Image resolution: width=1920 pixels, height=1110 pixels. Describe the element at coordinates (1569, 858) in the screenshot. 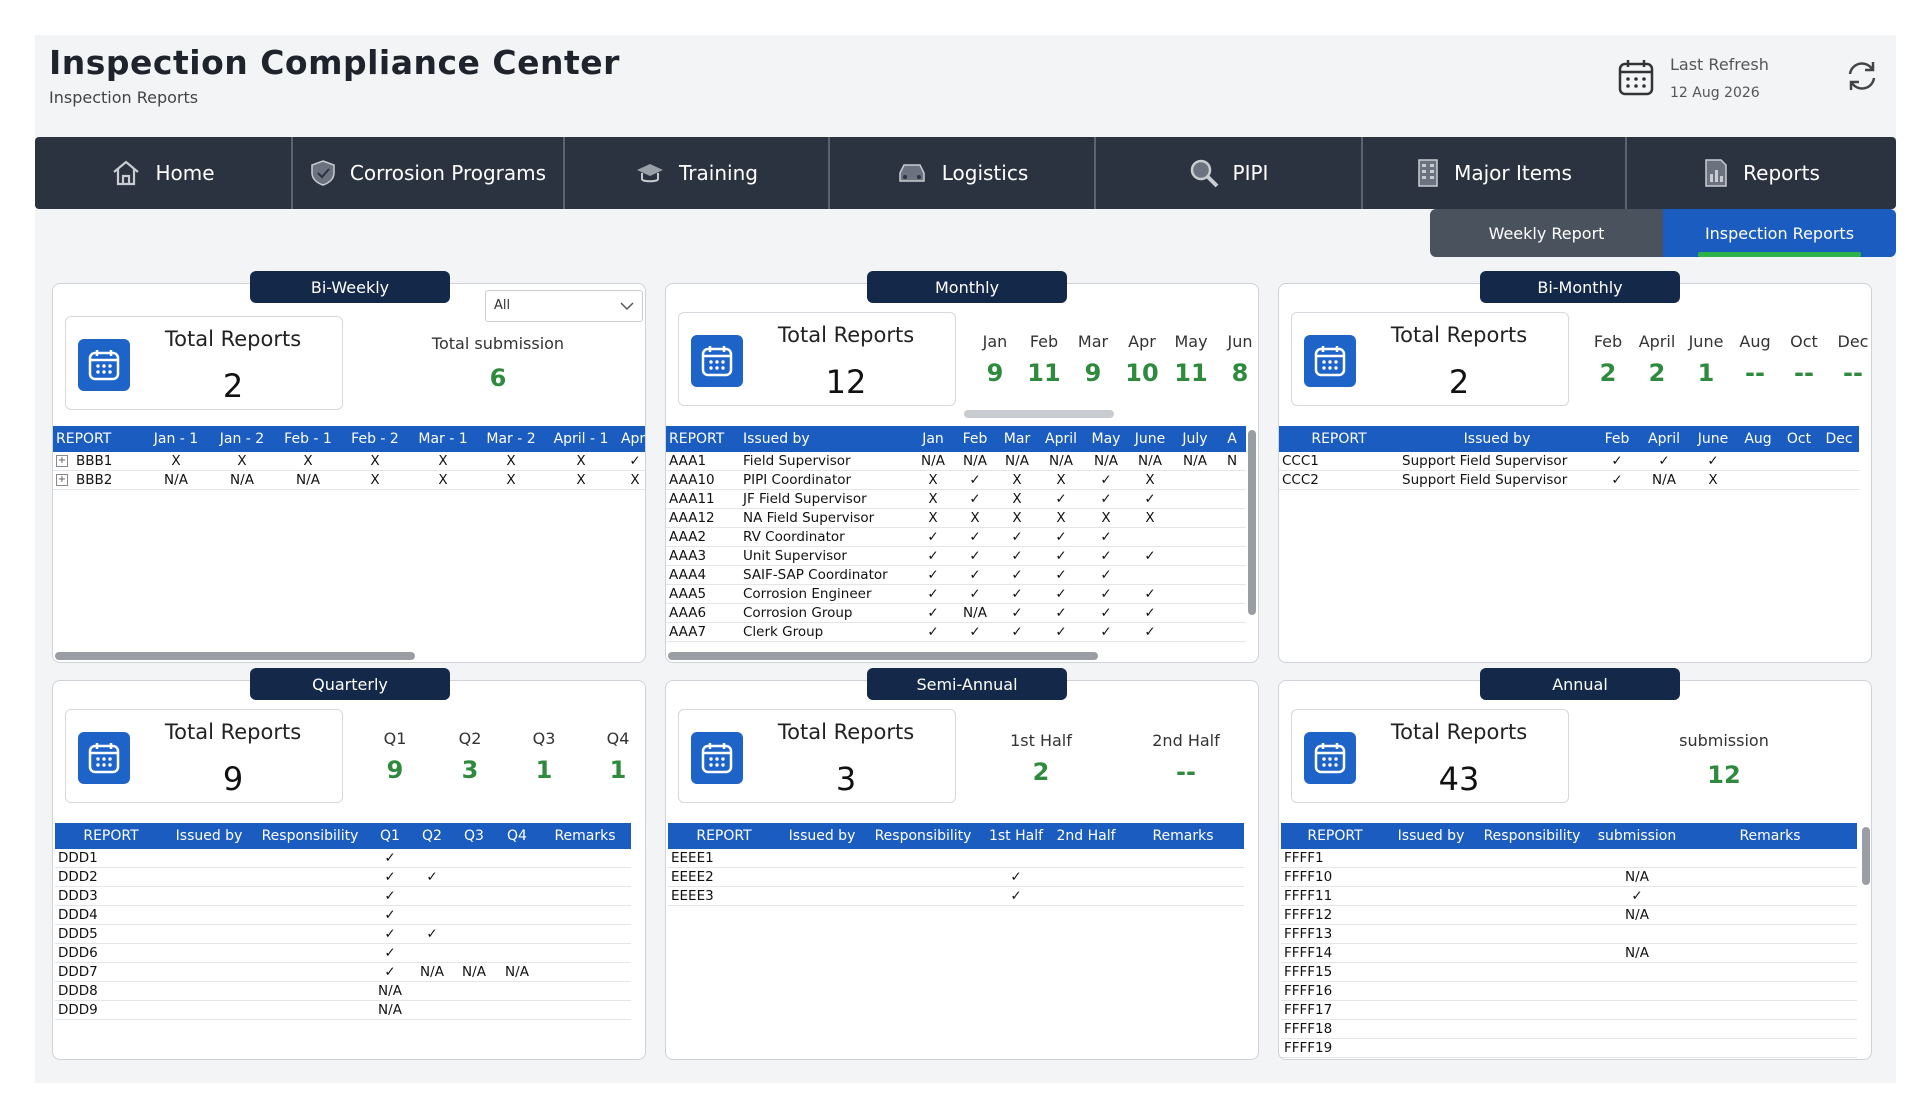

I see `table-row: FFFF1` at that location.